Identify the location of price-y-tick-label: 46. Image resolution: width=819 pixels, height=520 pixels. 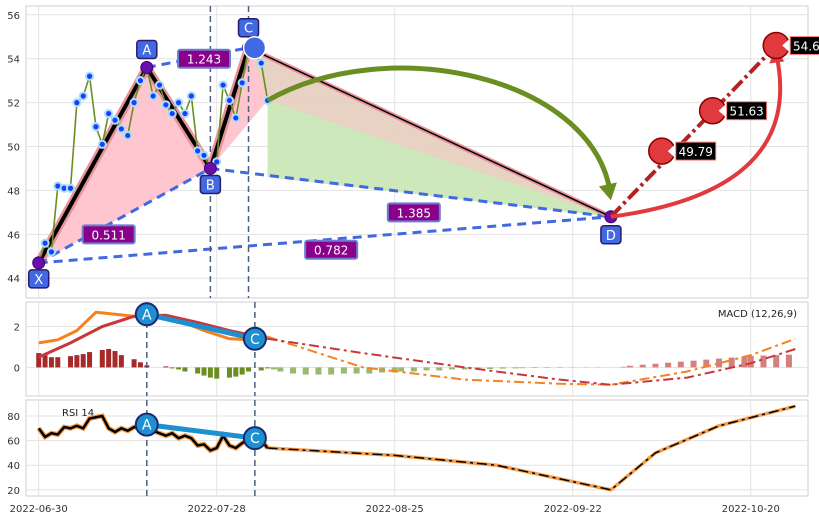
(13, 235).